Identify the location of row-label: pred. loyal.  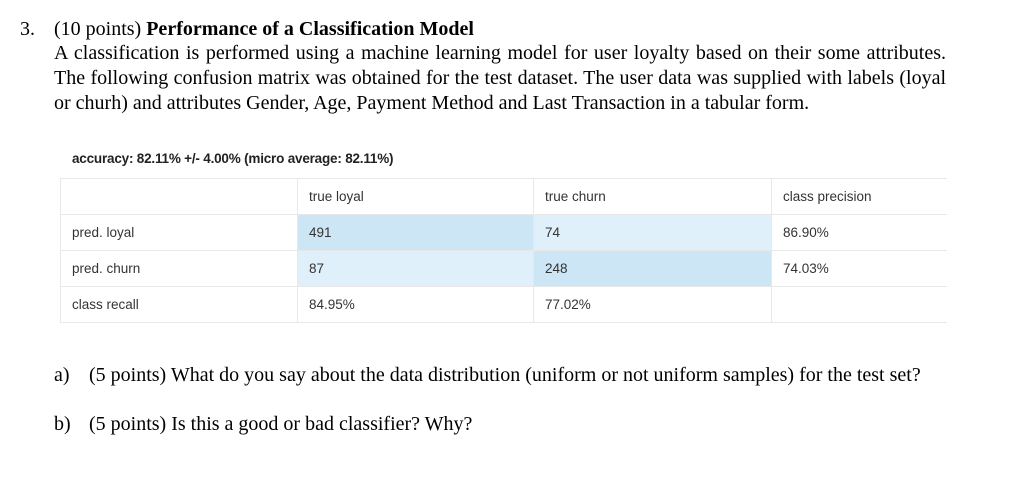
(179, 232).